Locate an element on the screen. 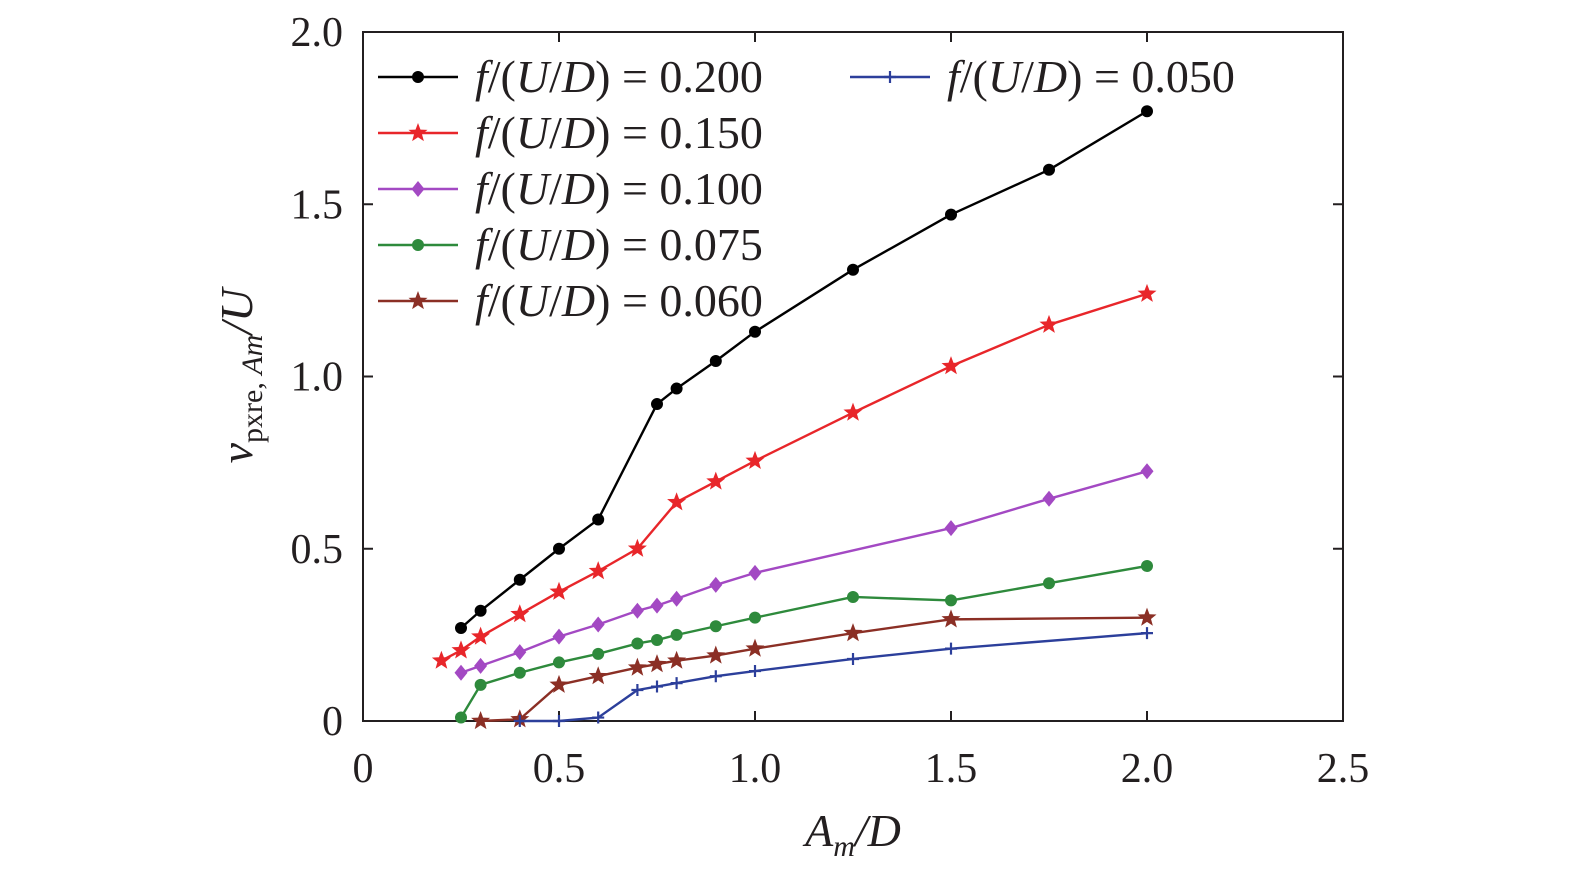 The width and height of the screenshot is (1575, 880). legend-item: f/(U/D) = 0.050 is located at coordinates (1042, 76).